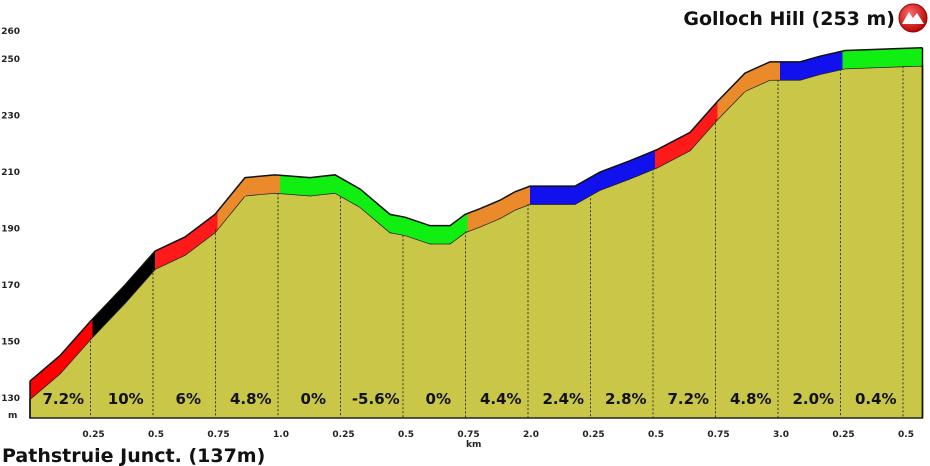 The image size is (930, 466). What do you see at coordinates (10, 286) in the screenshot?
I see `y-tick-label: 170` at bounding box center [10, 286].